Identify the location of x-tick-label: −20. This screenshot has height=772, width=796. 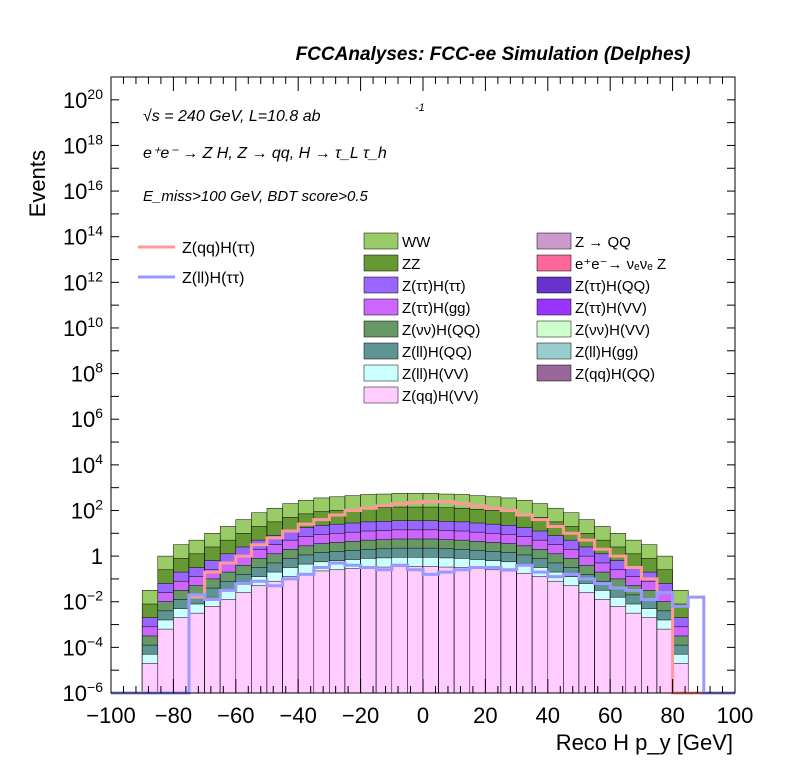
(360, 715).